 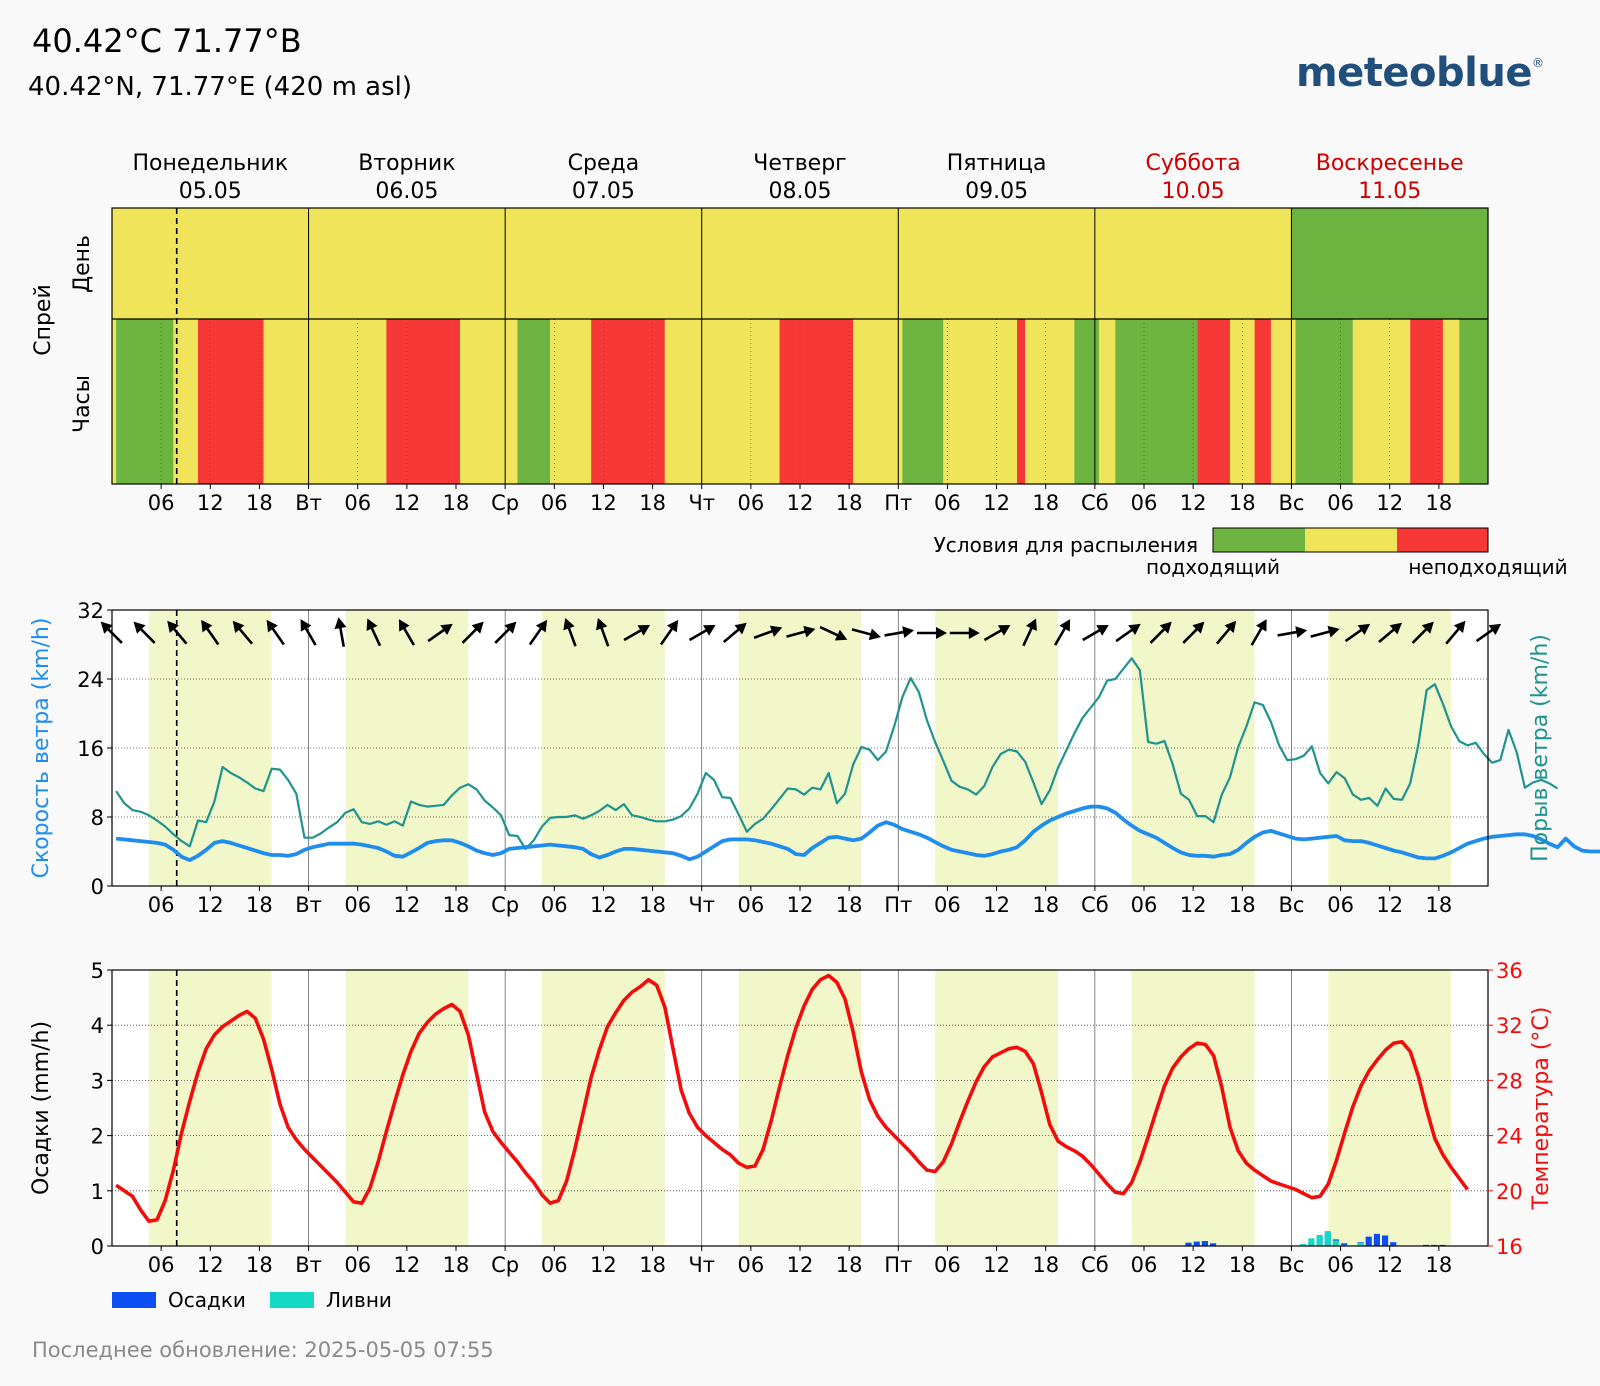 I want to click on y-tick-label: 24, so click(x=90, y=680).